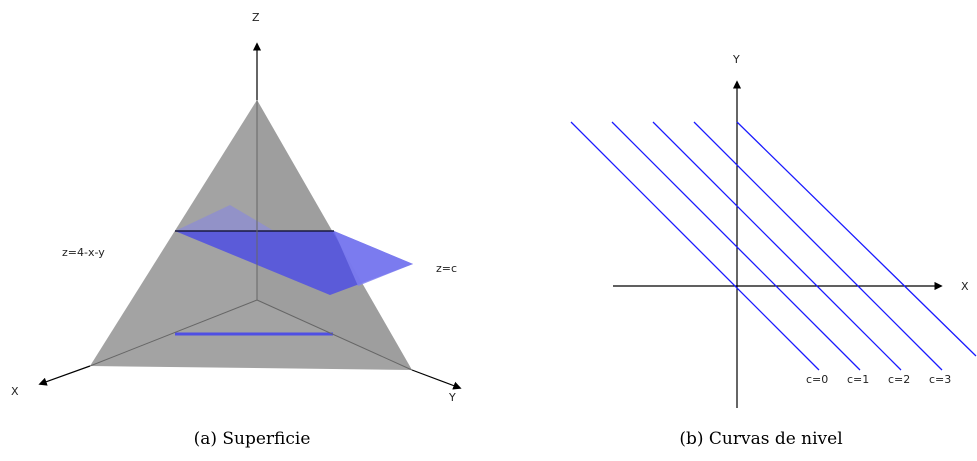 This screenshot has height=461, width=977. I want to click on axis-y-2d-label: Y, so click(736, 59).